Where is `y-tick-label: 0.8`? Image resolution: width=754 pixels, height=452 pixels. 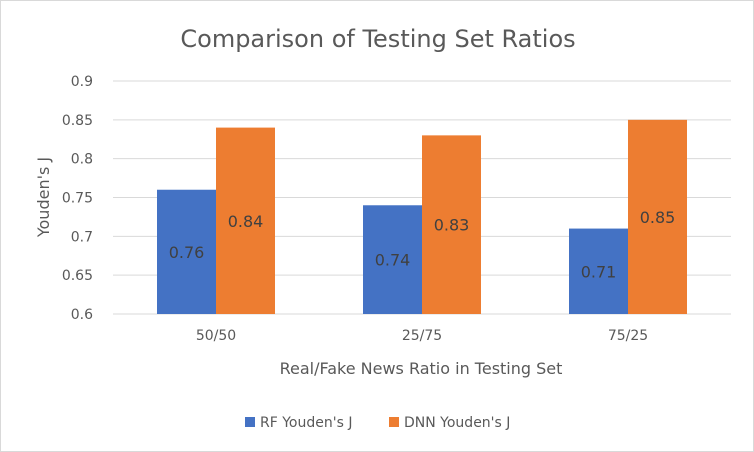
y-tick-label: 0.8 is located at coordinates (82, 160).